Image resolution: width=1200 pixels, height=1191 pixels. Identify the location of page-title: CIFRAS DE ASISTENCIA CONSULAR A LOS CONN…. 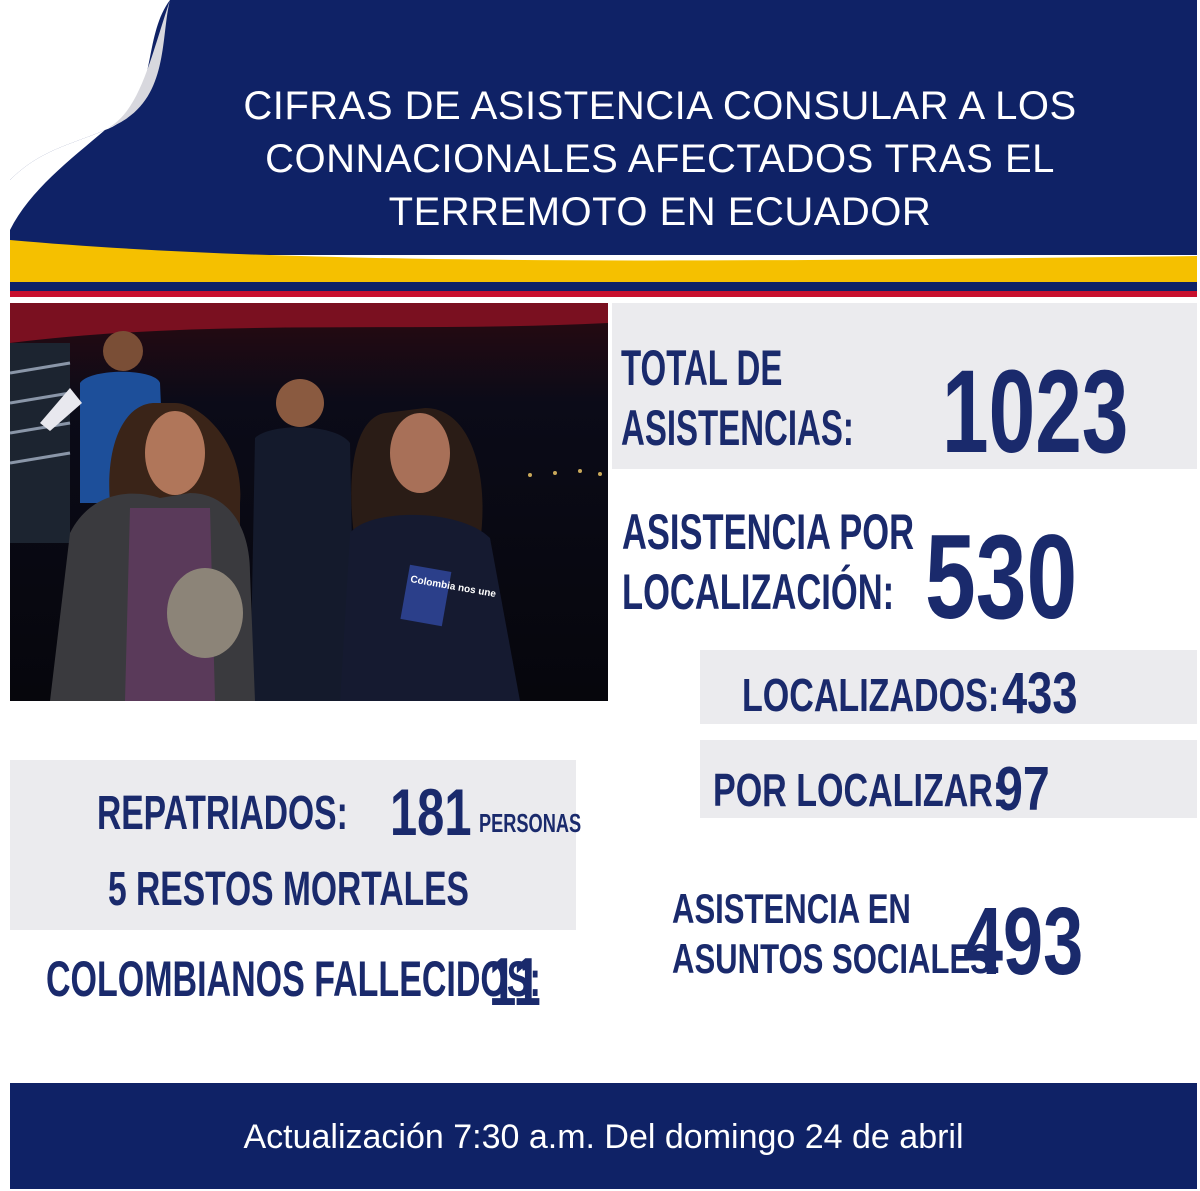
(660, 159).